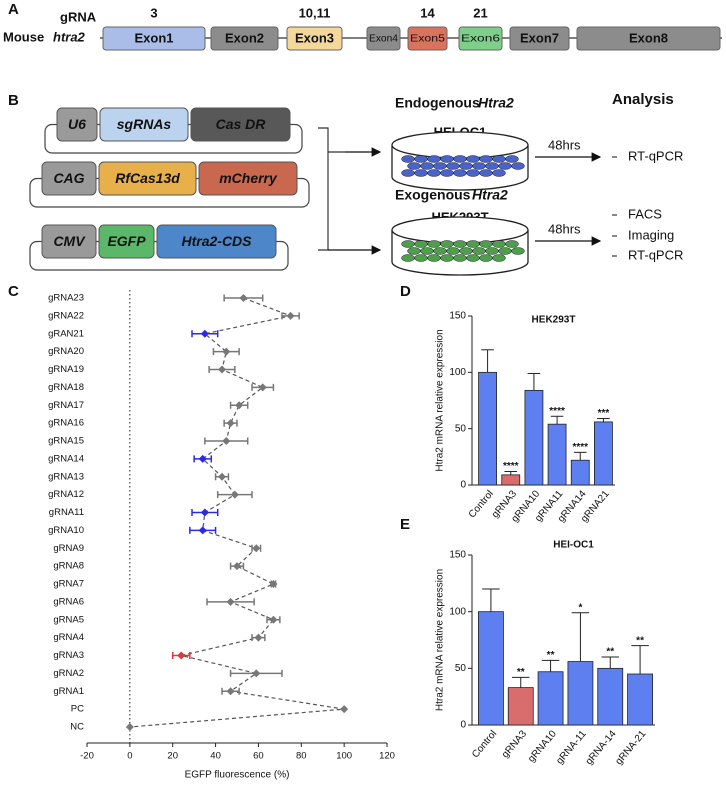  I want to click on y-tick-label: 100, so click(457, 372).